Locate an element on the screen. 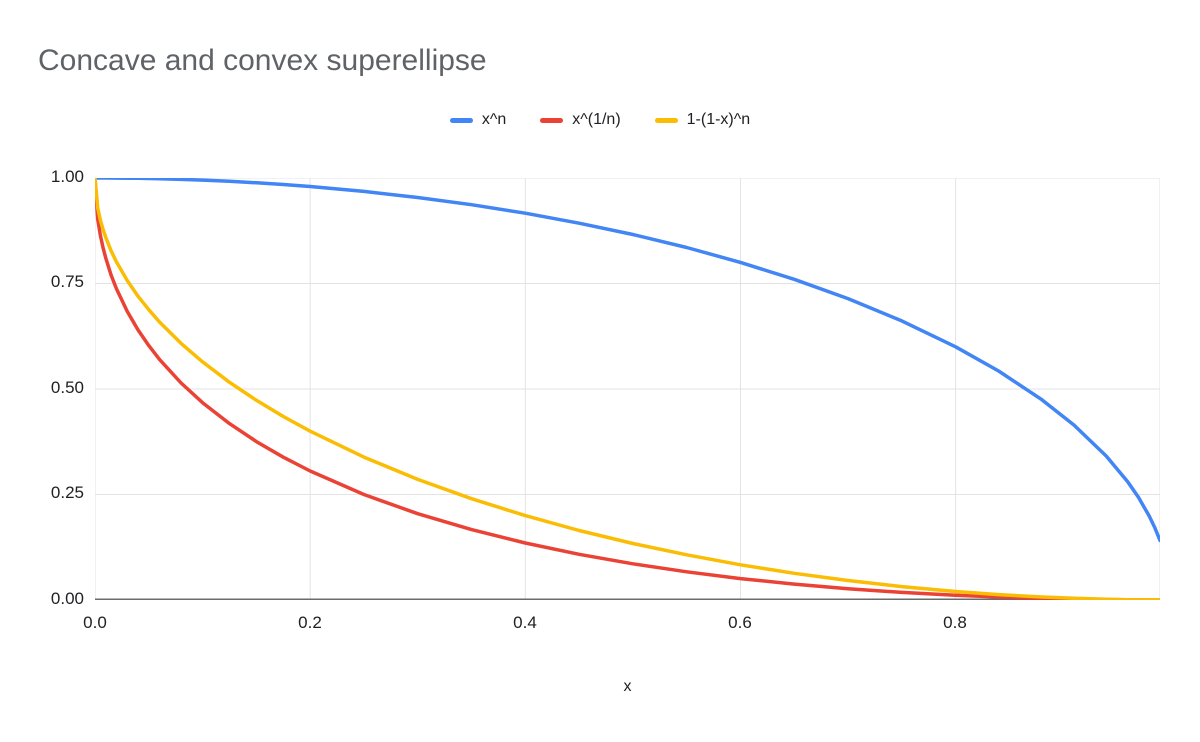 The height and width of the screenshot is (742, 1200). legend: x^n x^(1/n) 1-(1-x)^n is located at coordinates (600, 120).